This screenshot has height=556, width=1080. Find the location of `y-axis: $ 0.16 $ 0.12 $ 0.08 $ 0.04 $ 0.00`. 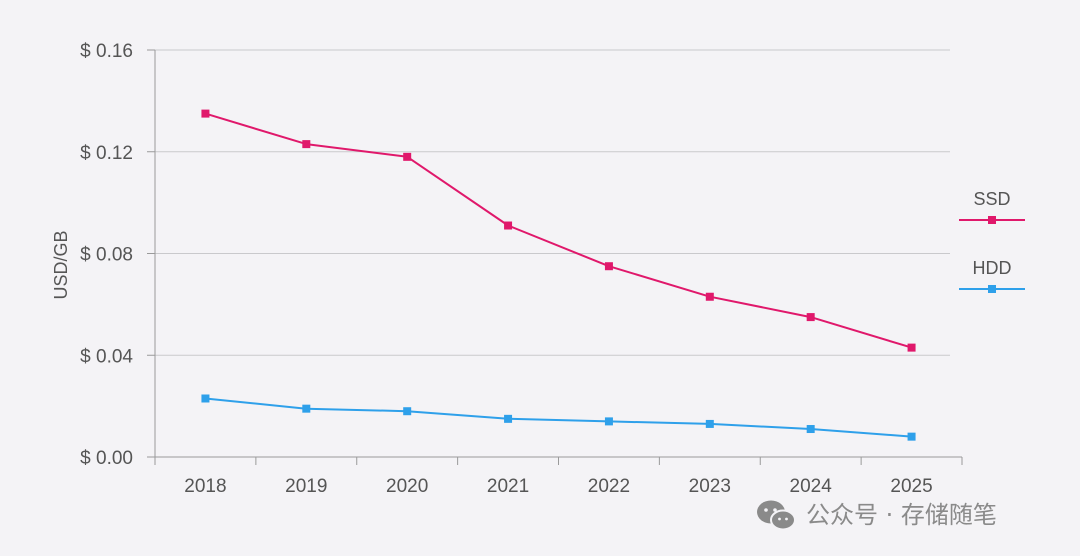

y-axis: $ 0.16 $ 0.12 $ 0.08 $ 0.04 $ 0.00 is located at coordinates (118, 255).